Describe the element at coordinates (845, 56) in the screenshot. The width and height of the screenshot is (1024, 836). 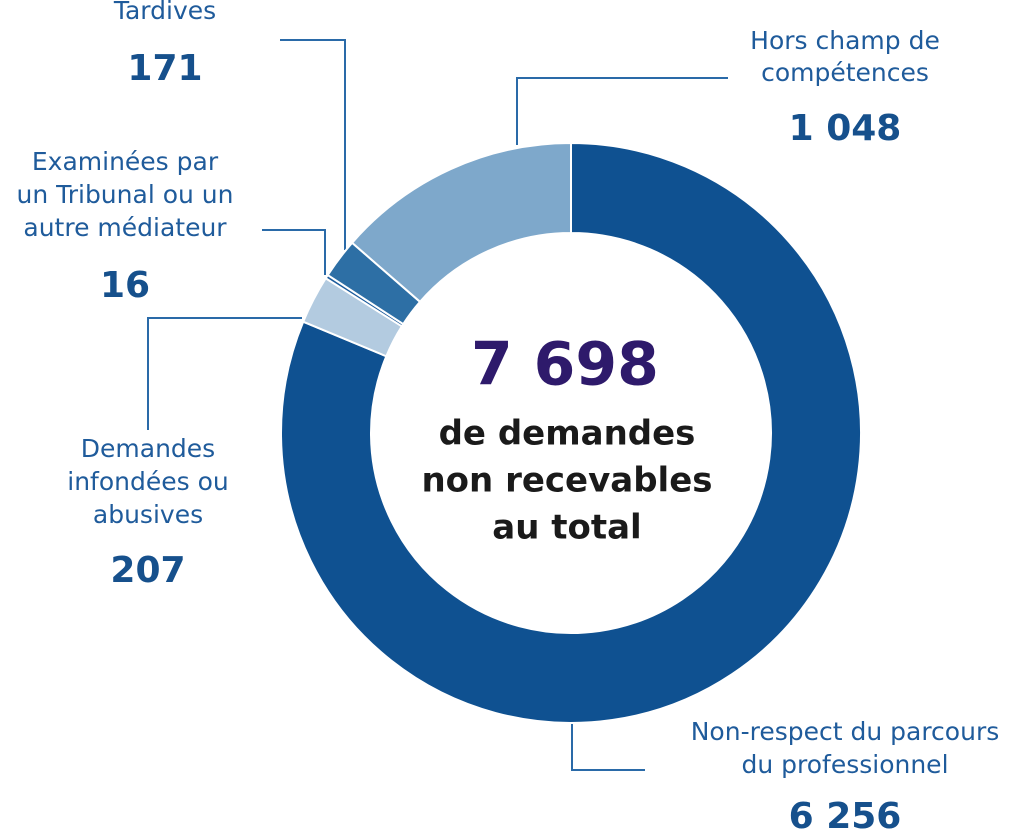
I see `slice-label: Hors champ de compétences` at that location.